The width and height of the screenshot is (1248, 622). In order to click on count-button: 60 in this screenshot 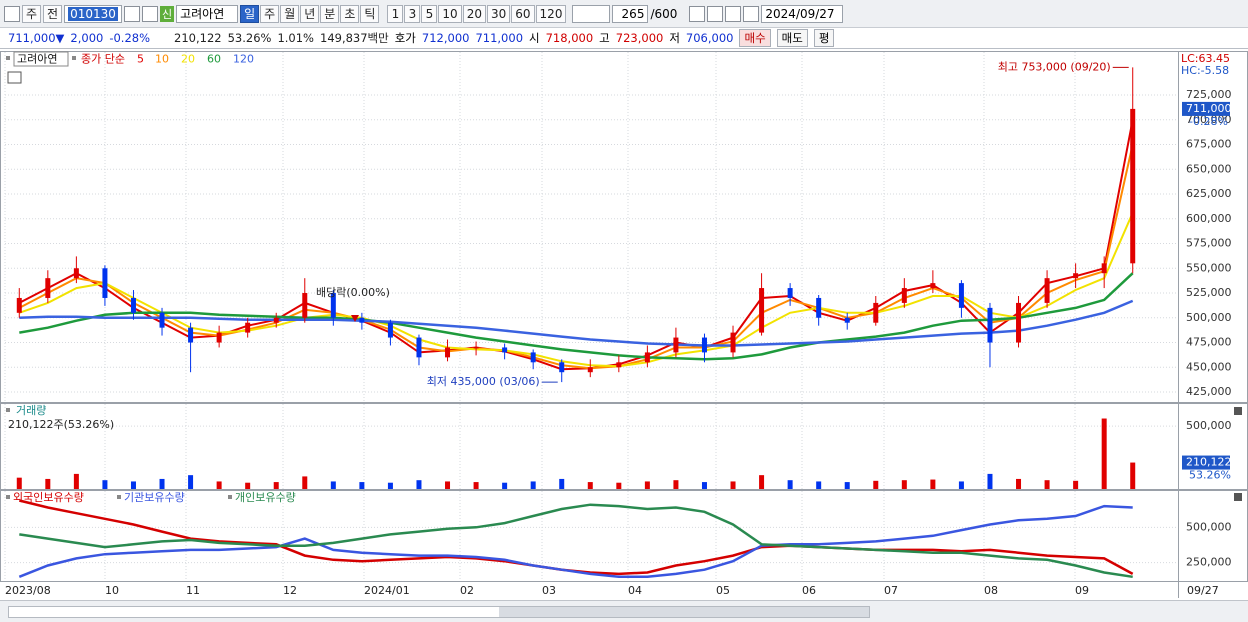, I will do `click(523, 13)`.